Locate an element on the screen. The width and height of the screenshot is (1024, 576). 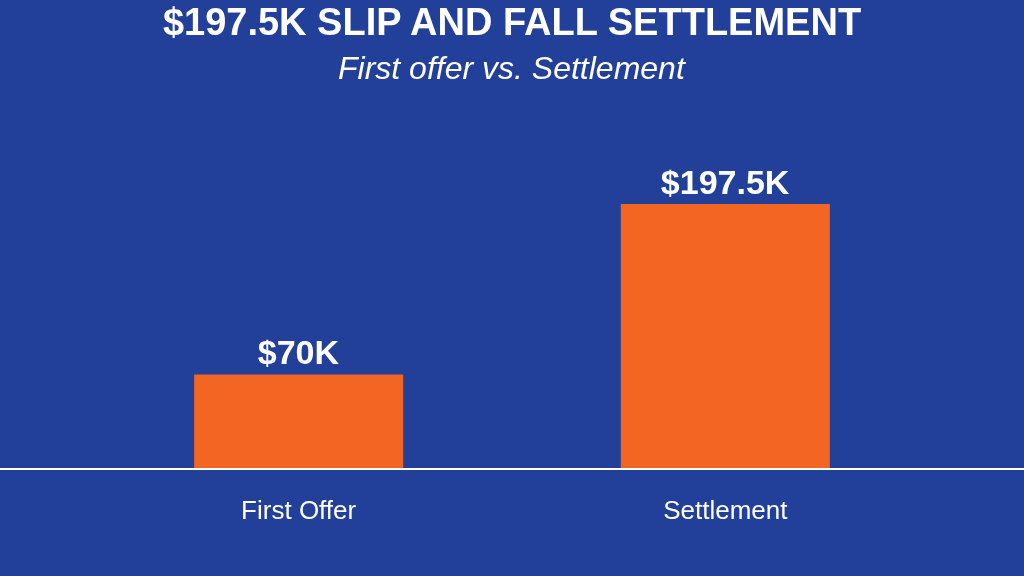
data-label: $197.5K is located at coordinates (725, 181).